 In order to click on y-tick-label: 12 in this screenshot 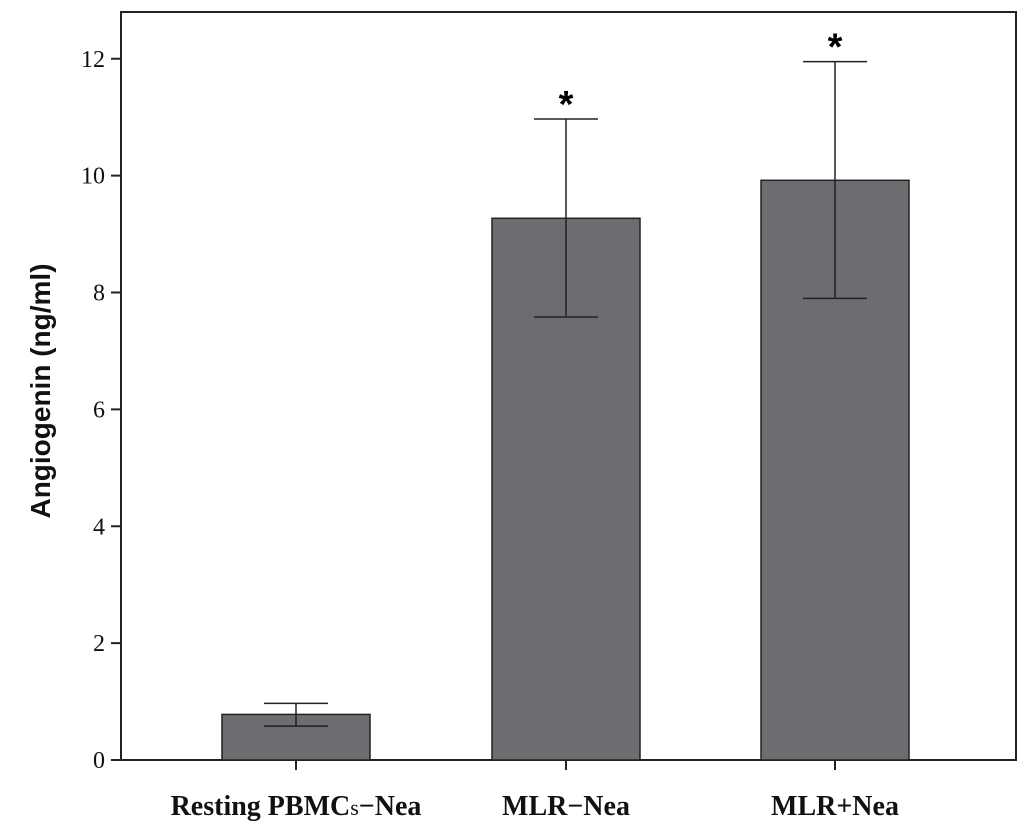, I will do `click(93, 60)`.